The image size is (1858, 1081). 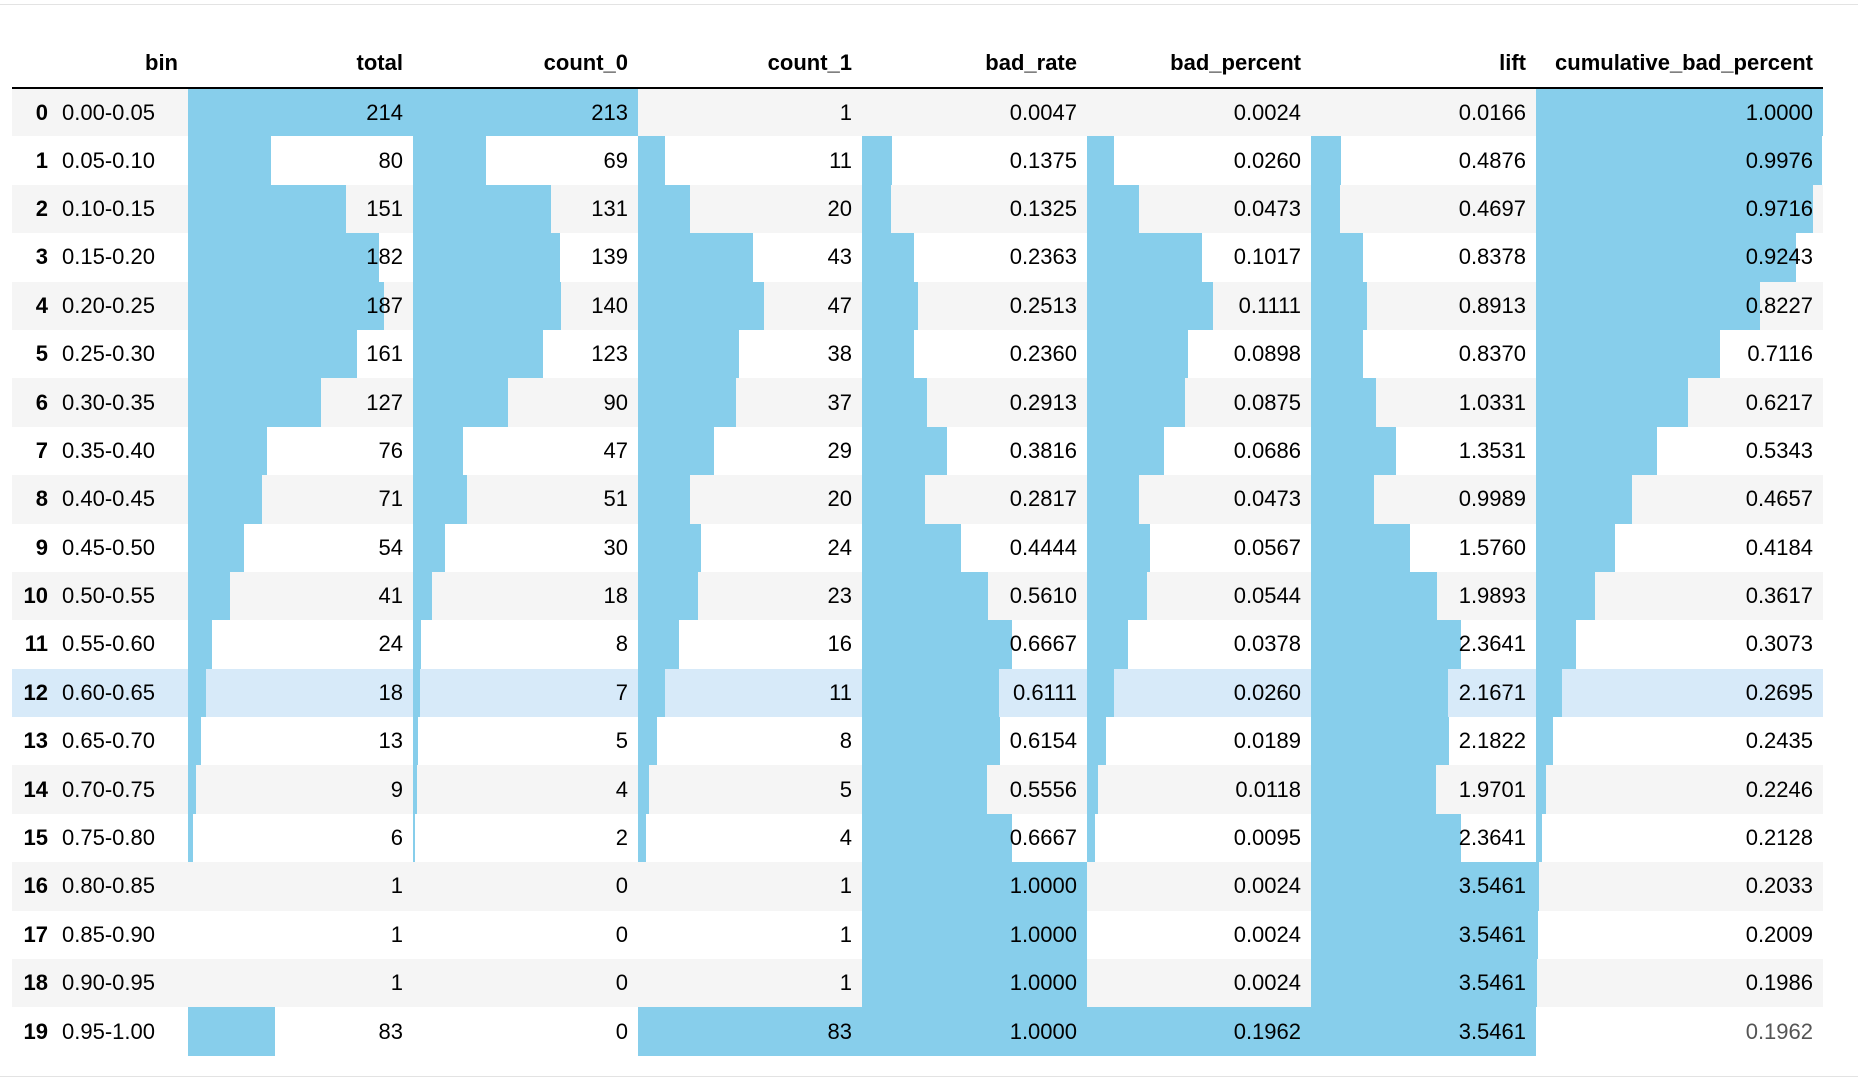 What do you see at coordinates (750, 596) in the screenshot?
I see `count-1-cell: 23` at bounding box center [750, 596].